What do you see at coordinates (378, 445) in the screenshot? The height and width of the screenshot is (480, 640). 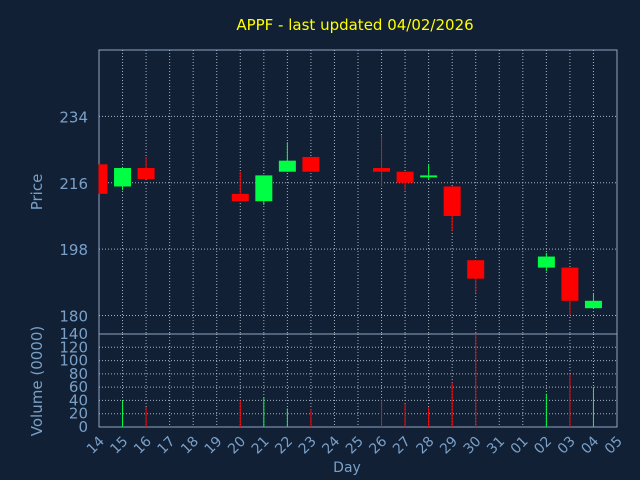 I see `x-tick-label: 26` at bounding box center [378, 445].